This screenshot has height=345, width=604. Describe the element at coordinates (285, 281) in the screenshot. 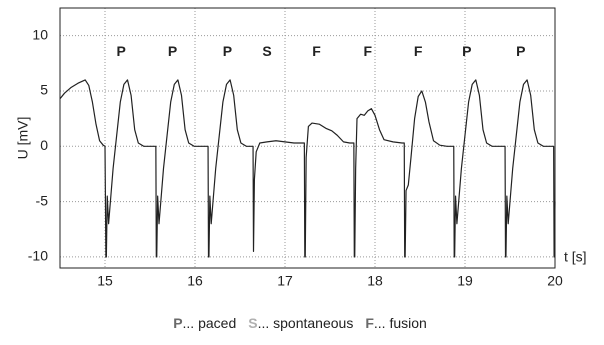

I see `x-tick-label: 17` at that location.